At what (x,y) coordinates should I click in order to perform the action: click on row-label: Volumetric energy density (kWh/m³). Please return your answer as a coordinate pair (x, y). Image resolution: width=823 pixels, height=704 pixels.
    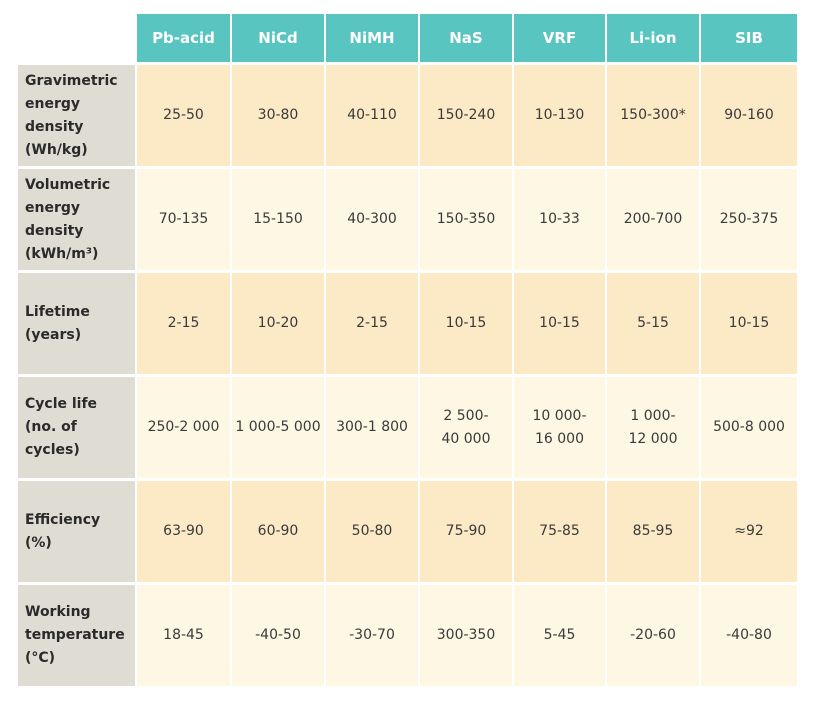
    Looking at the image, I should click on (76, 219).